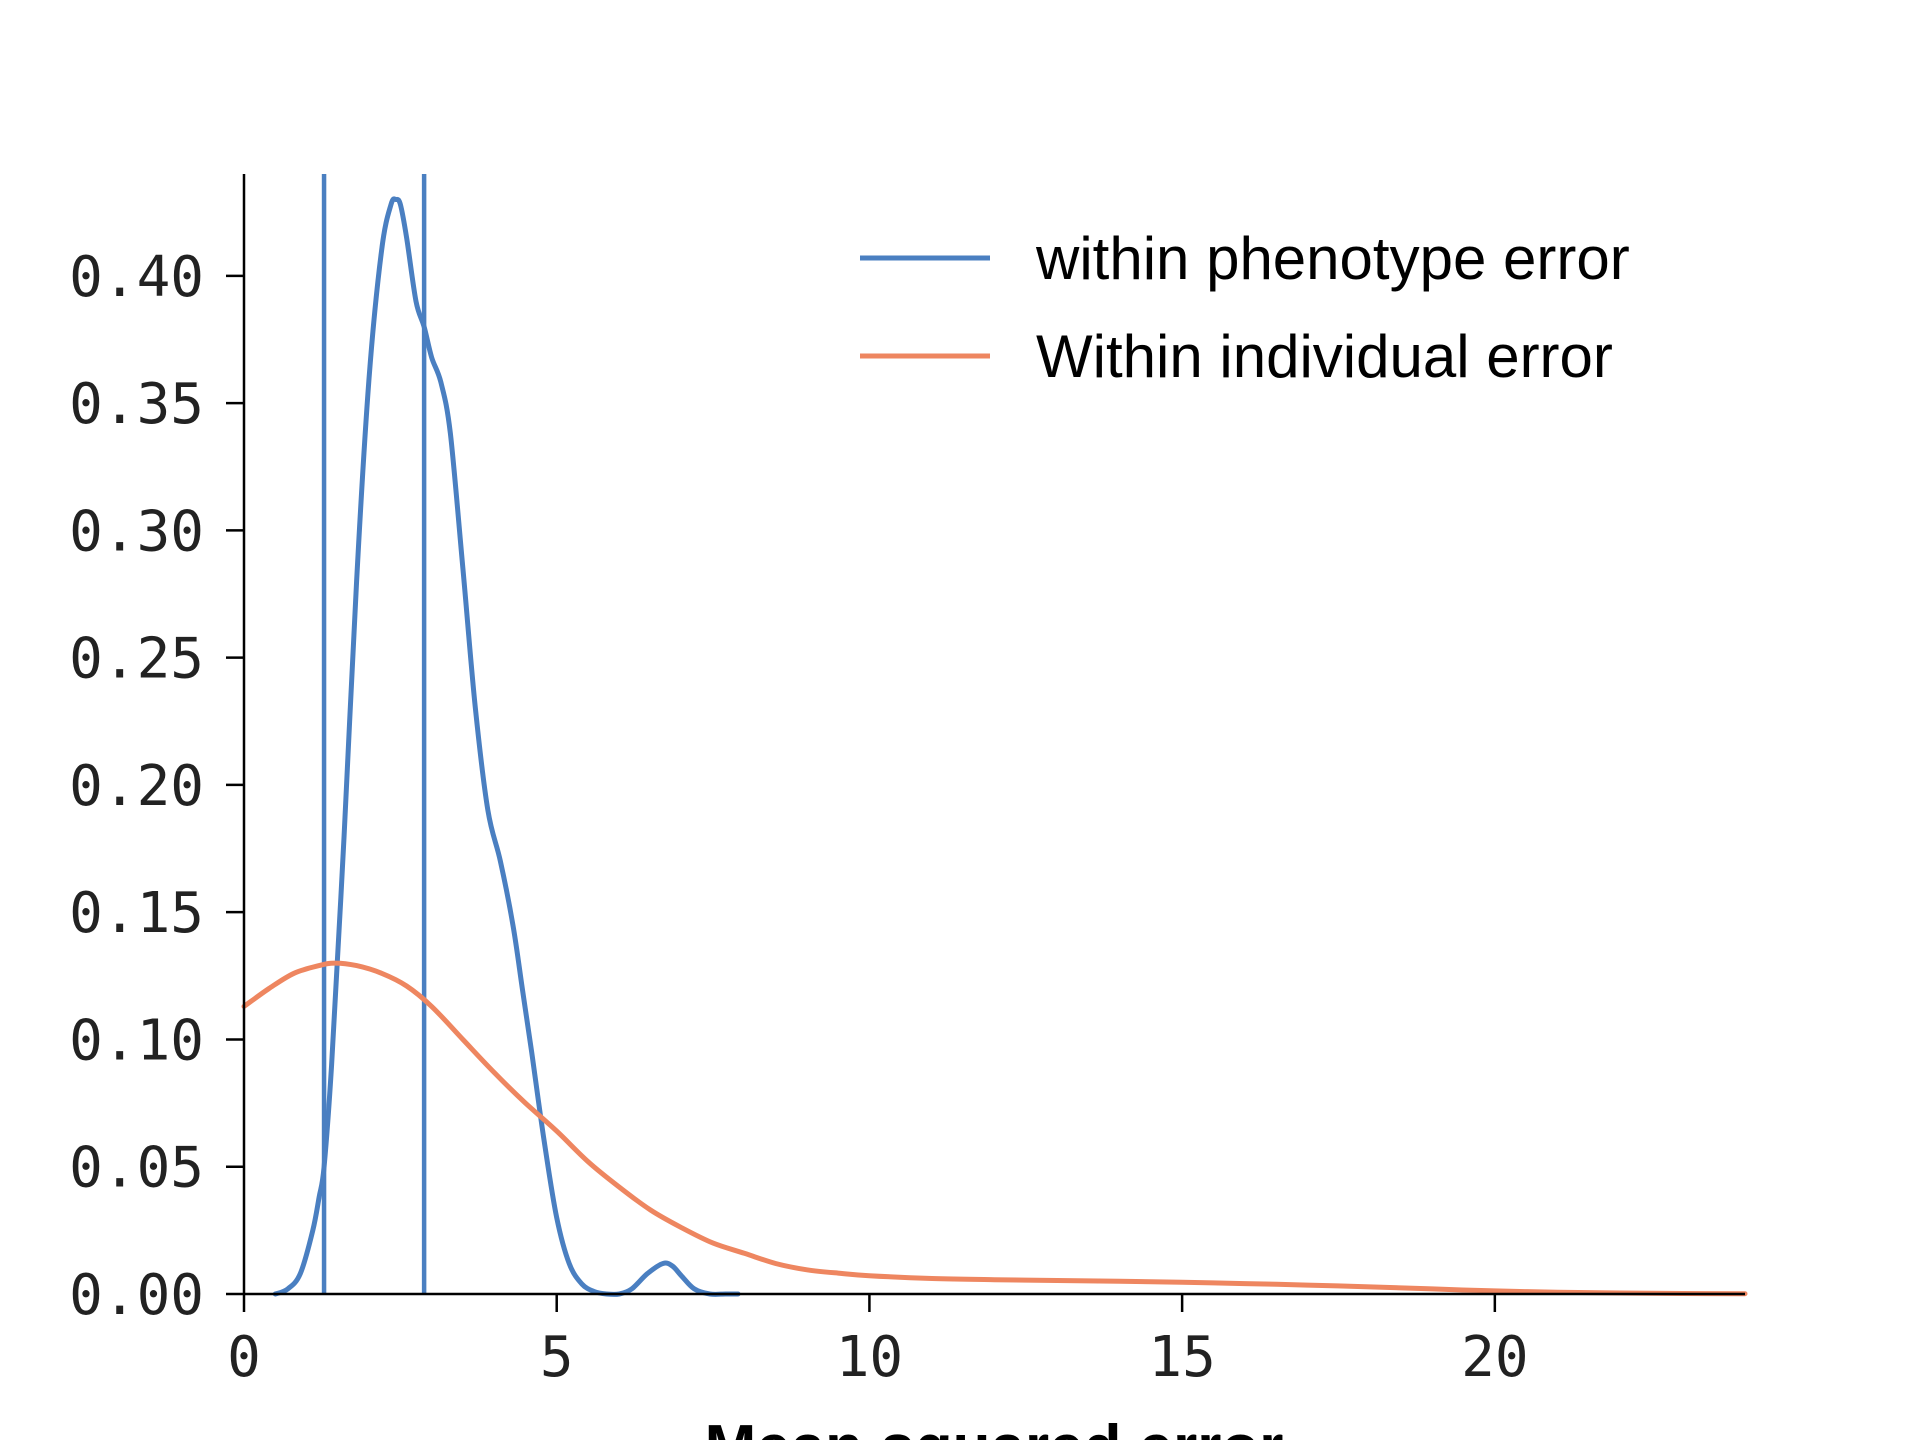  I want to click on legend-label-2: Within individual error, so click(1324, 356).